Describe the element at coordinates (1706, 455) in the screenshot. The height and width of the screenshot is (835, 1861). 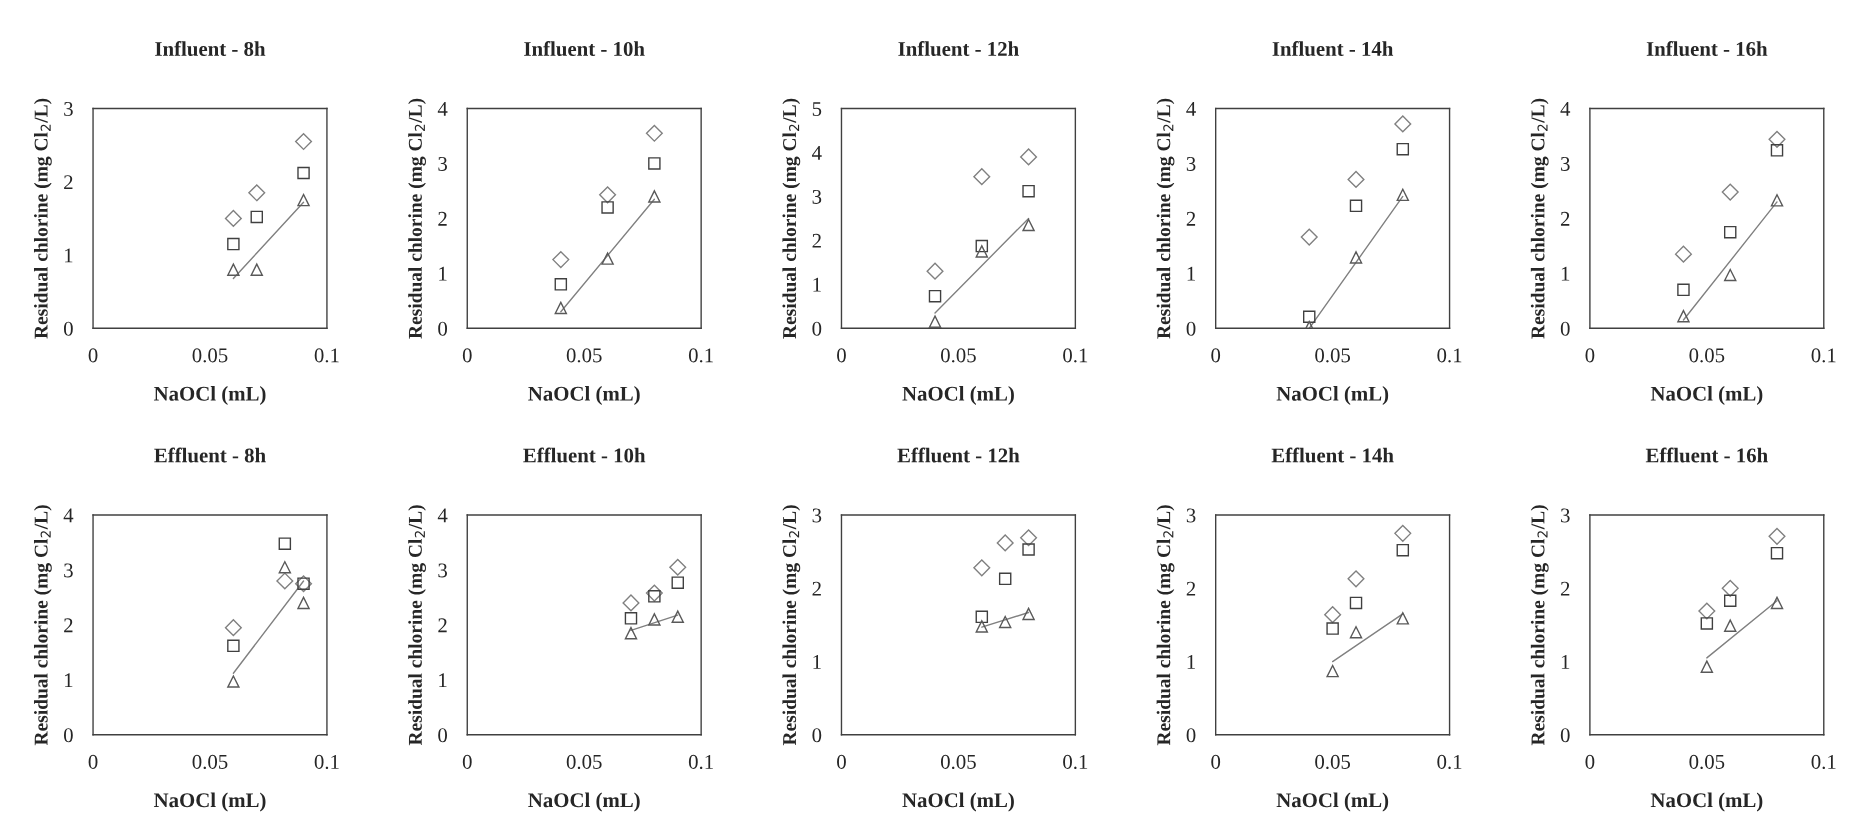
I see `chart-title: Effluent - 16h` at that location.